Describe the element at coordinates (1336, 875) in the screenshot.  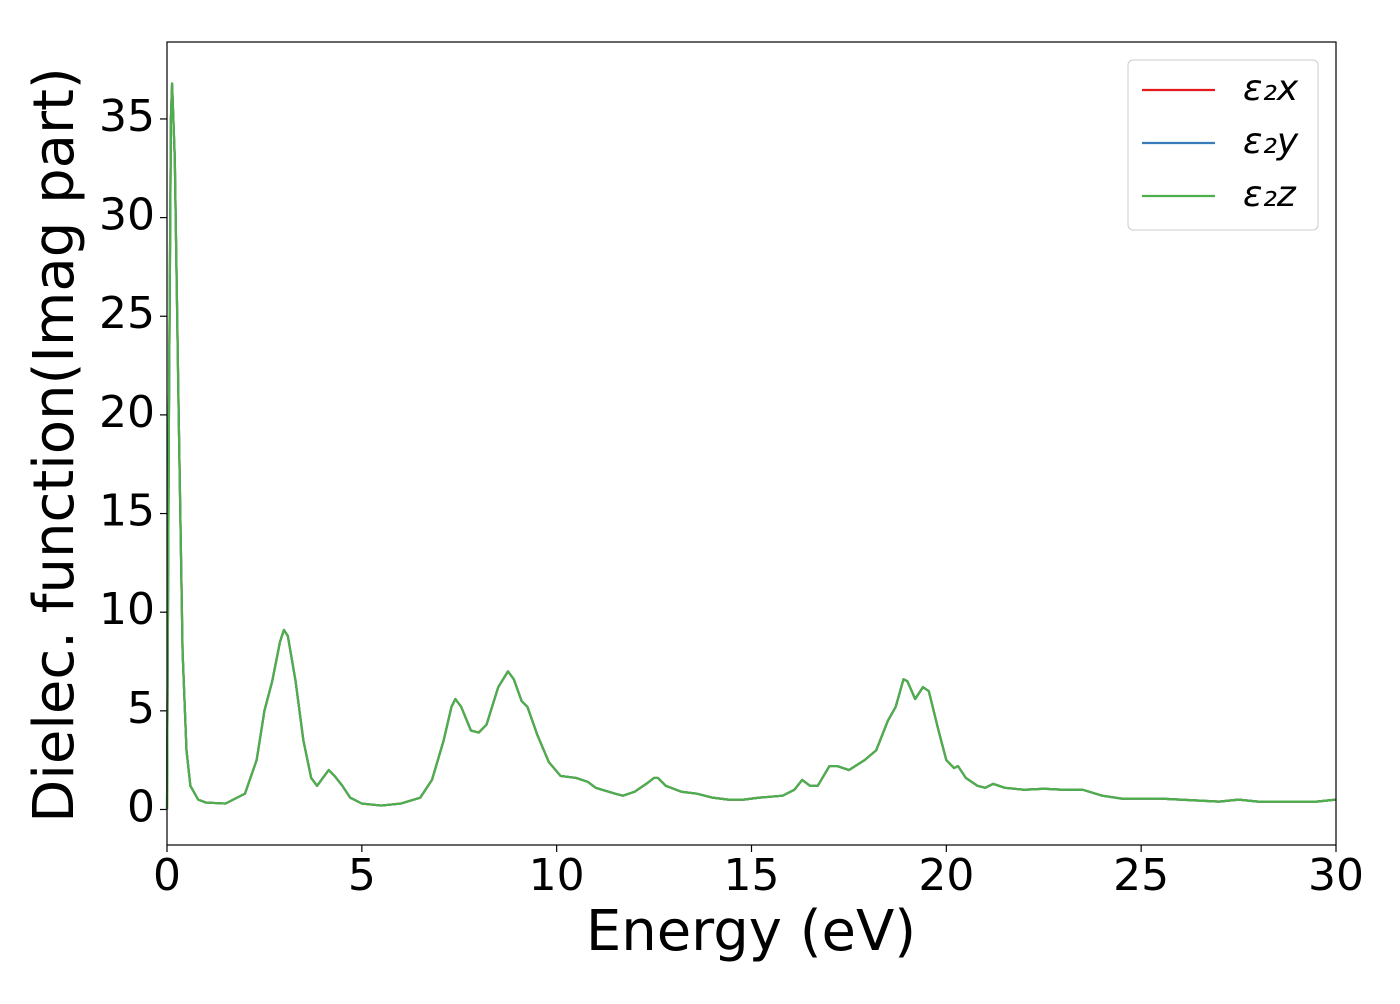
I see `x-tick-label: 30` at that location.